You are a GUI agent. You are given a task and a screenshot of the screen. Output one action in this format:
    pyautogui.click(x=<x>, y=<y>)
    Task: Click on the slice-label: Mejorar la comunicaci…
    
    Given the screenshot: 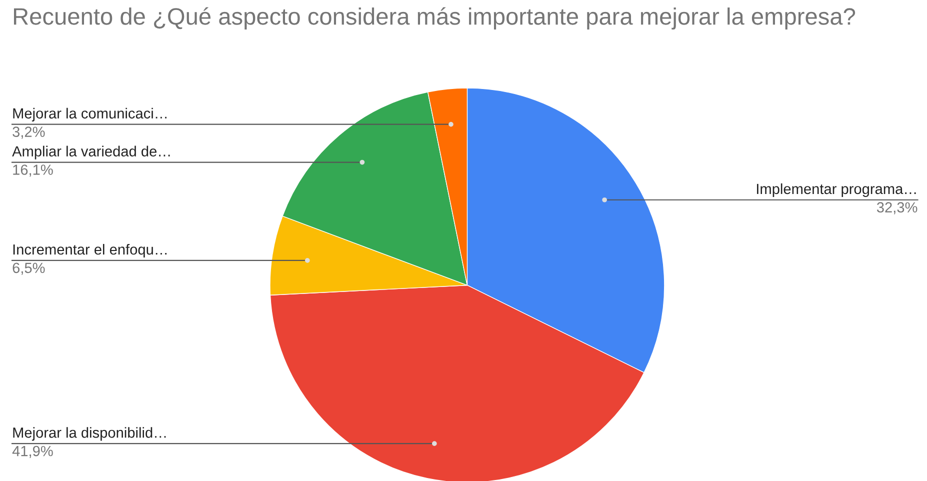 What is the action you would take?
    pyautogui.click(x=89, y=115)
    